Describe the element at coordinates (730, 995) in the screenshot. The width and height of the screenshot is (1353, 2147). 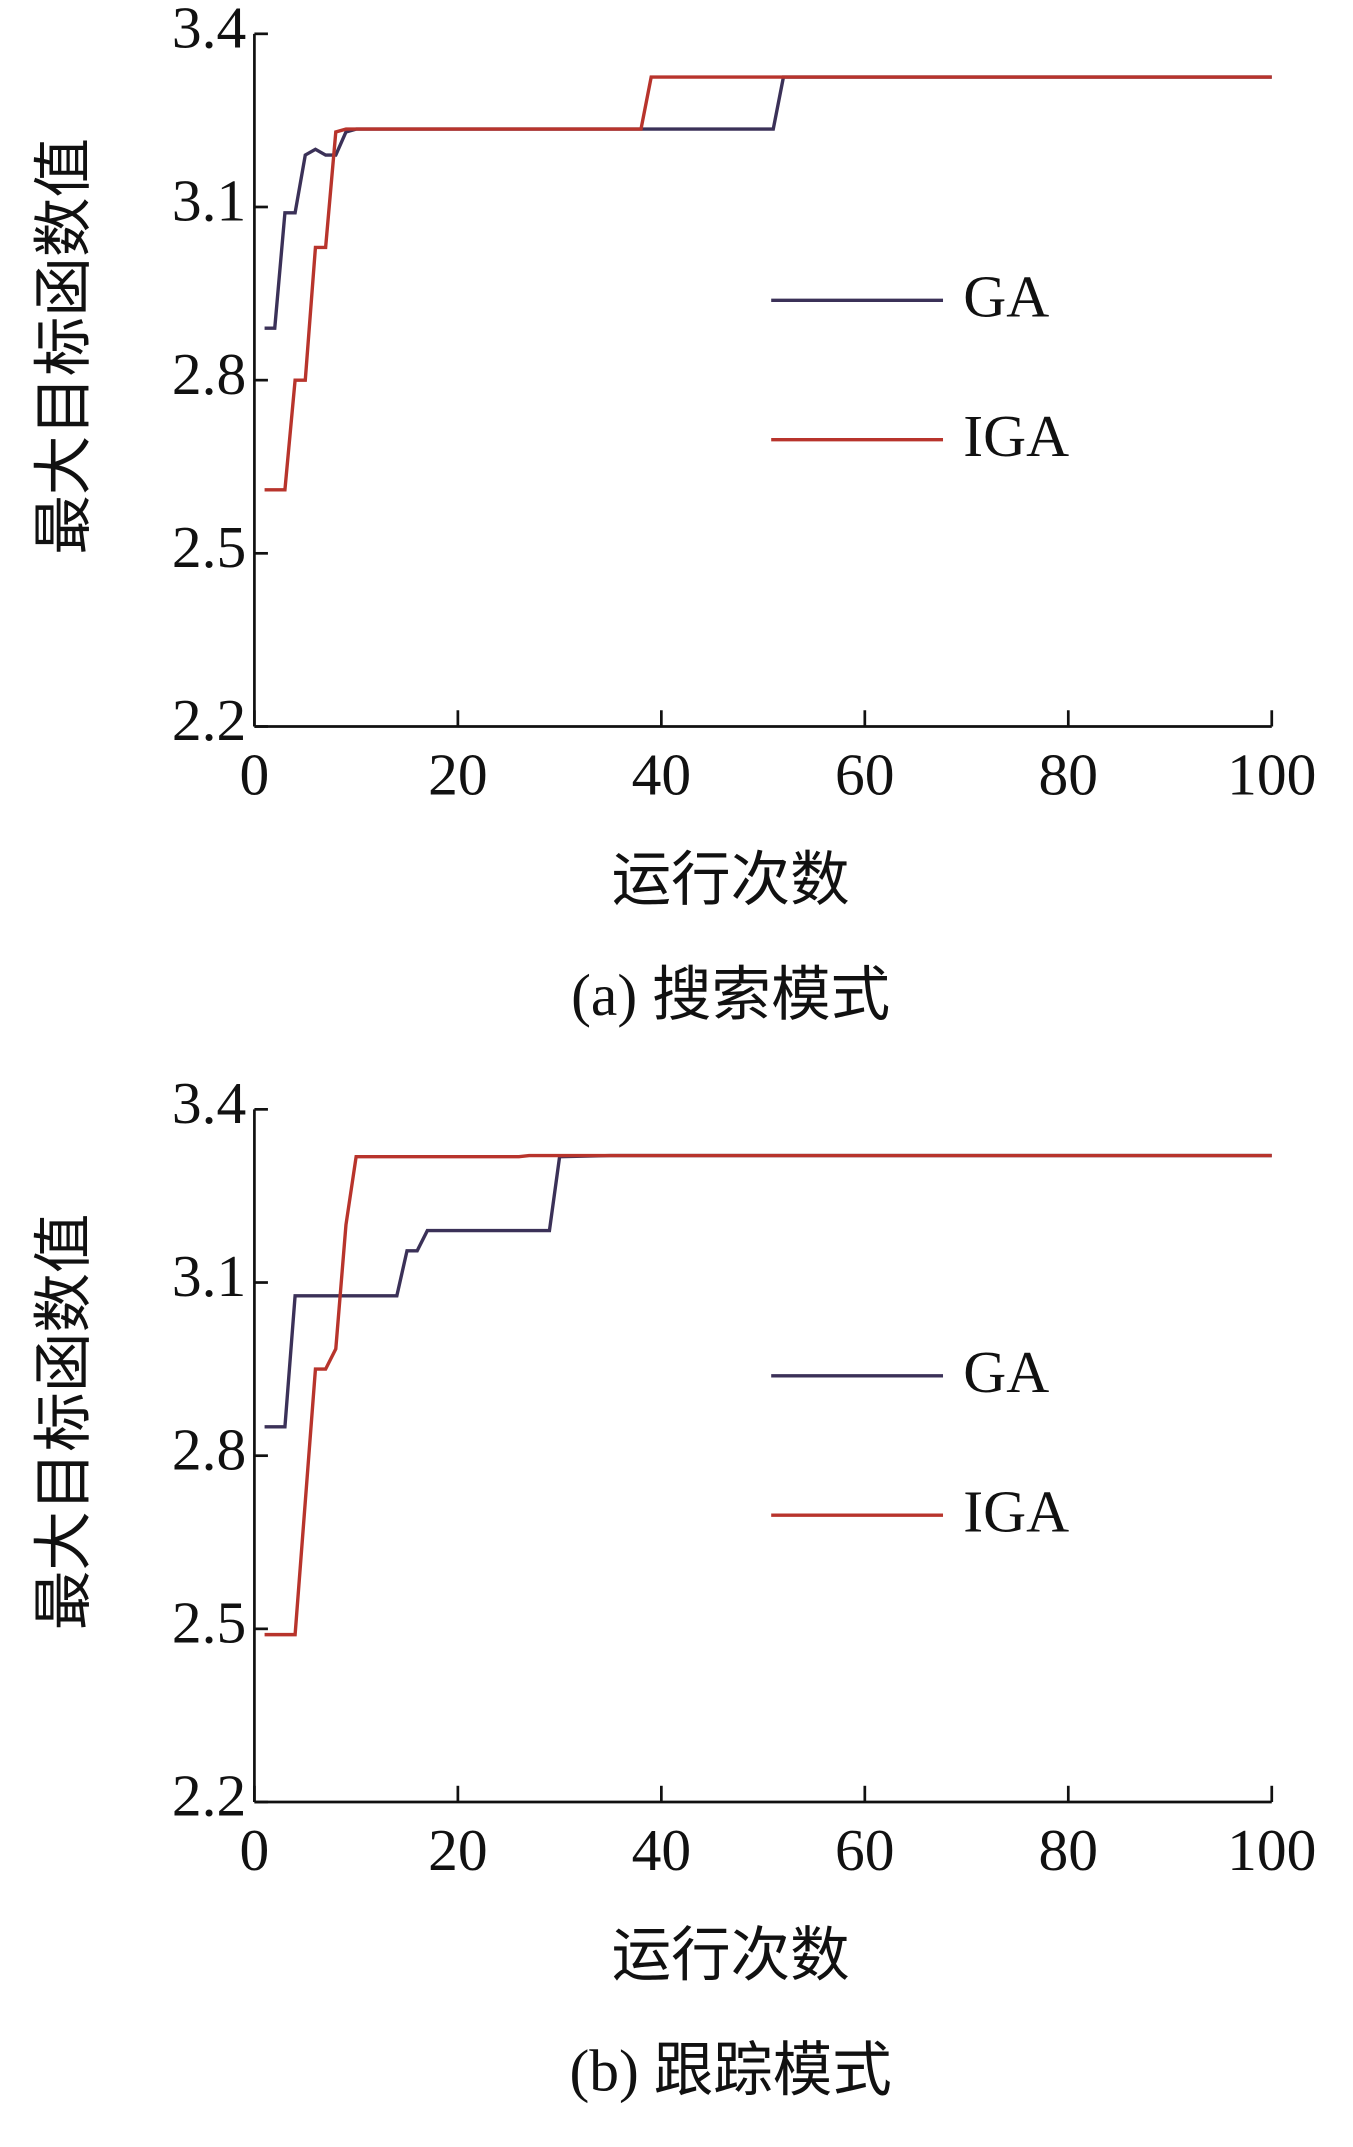
I see `caption: (a) 搜索模式` at that location.